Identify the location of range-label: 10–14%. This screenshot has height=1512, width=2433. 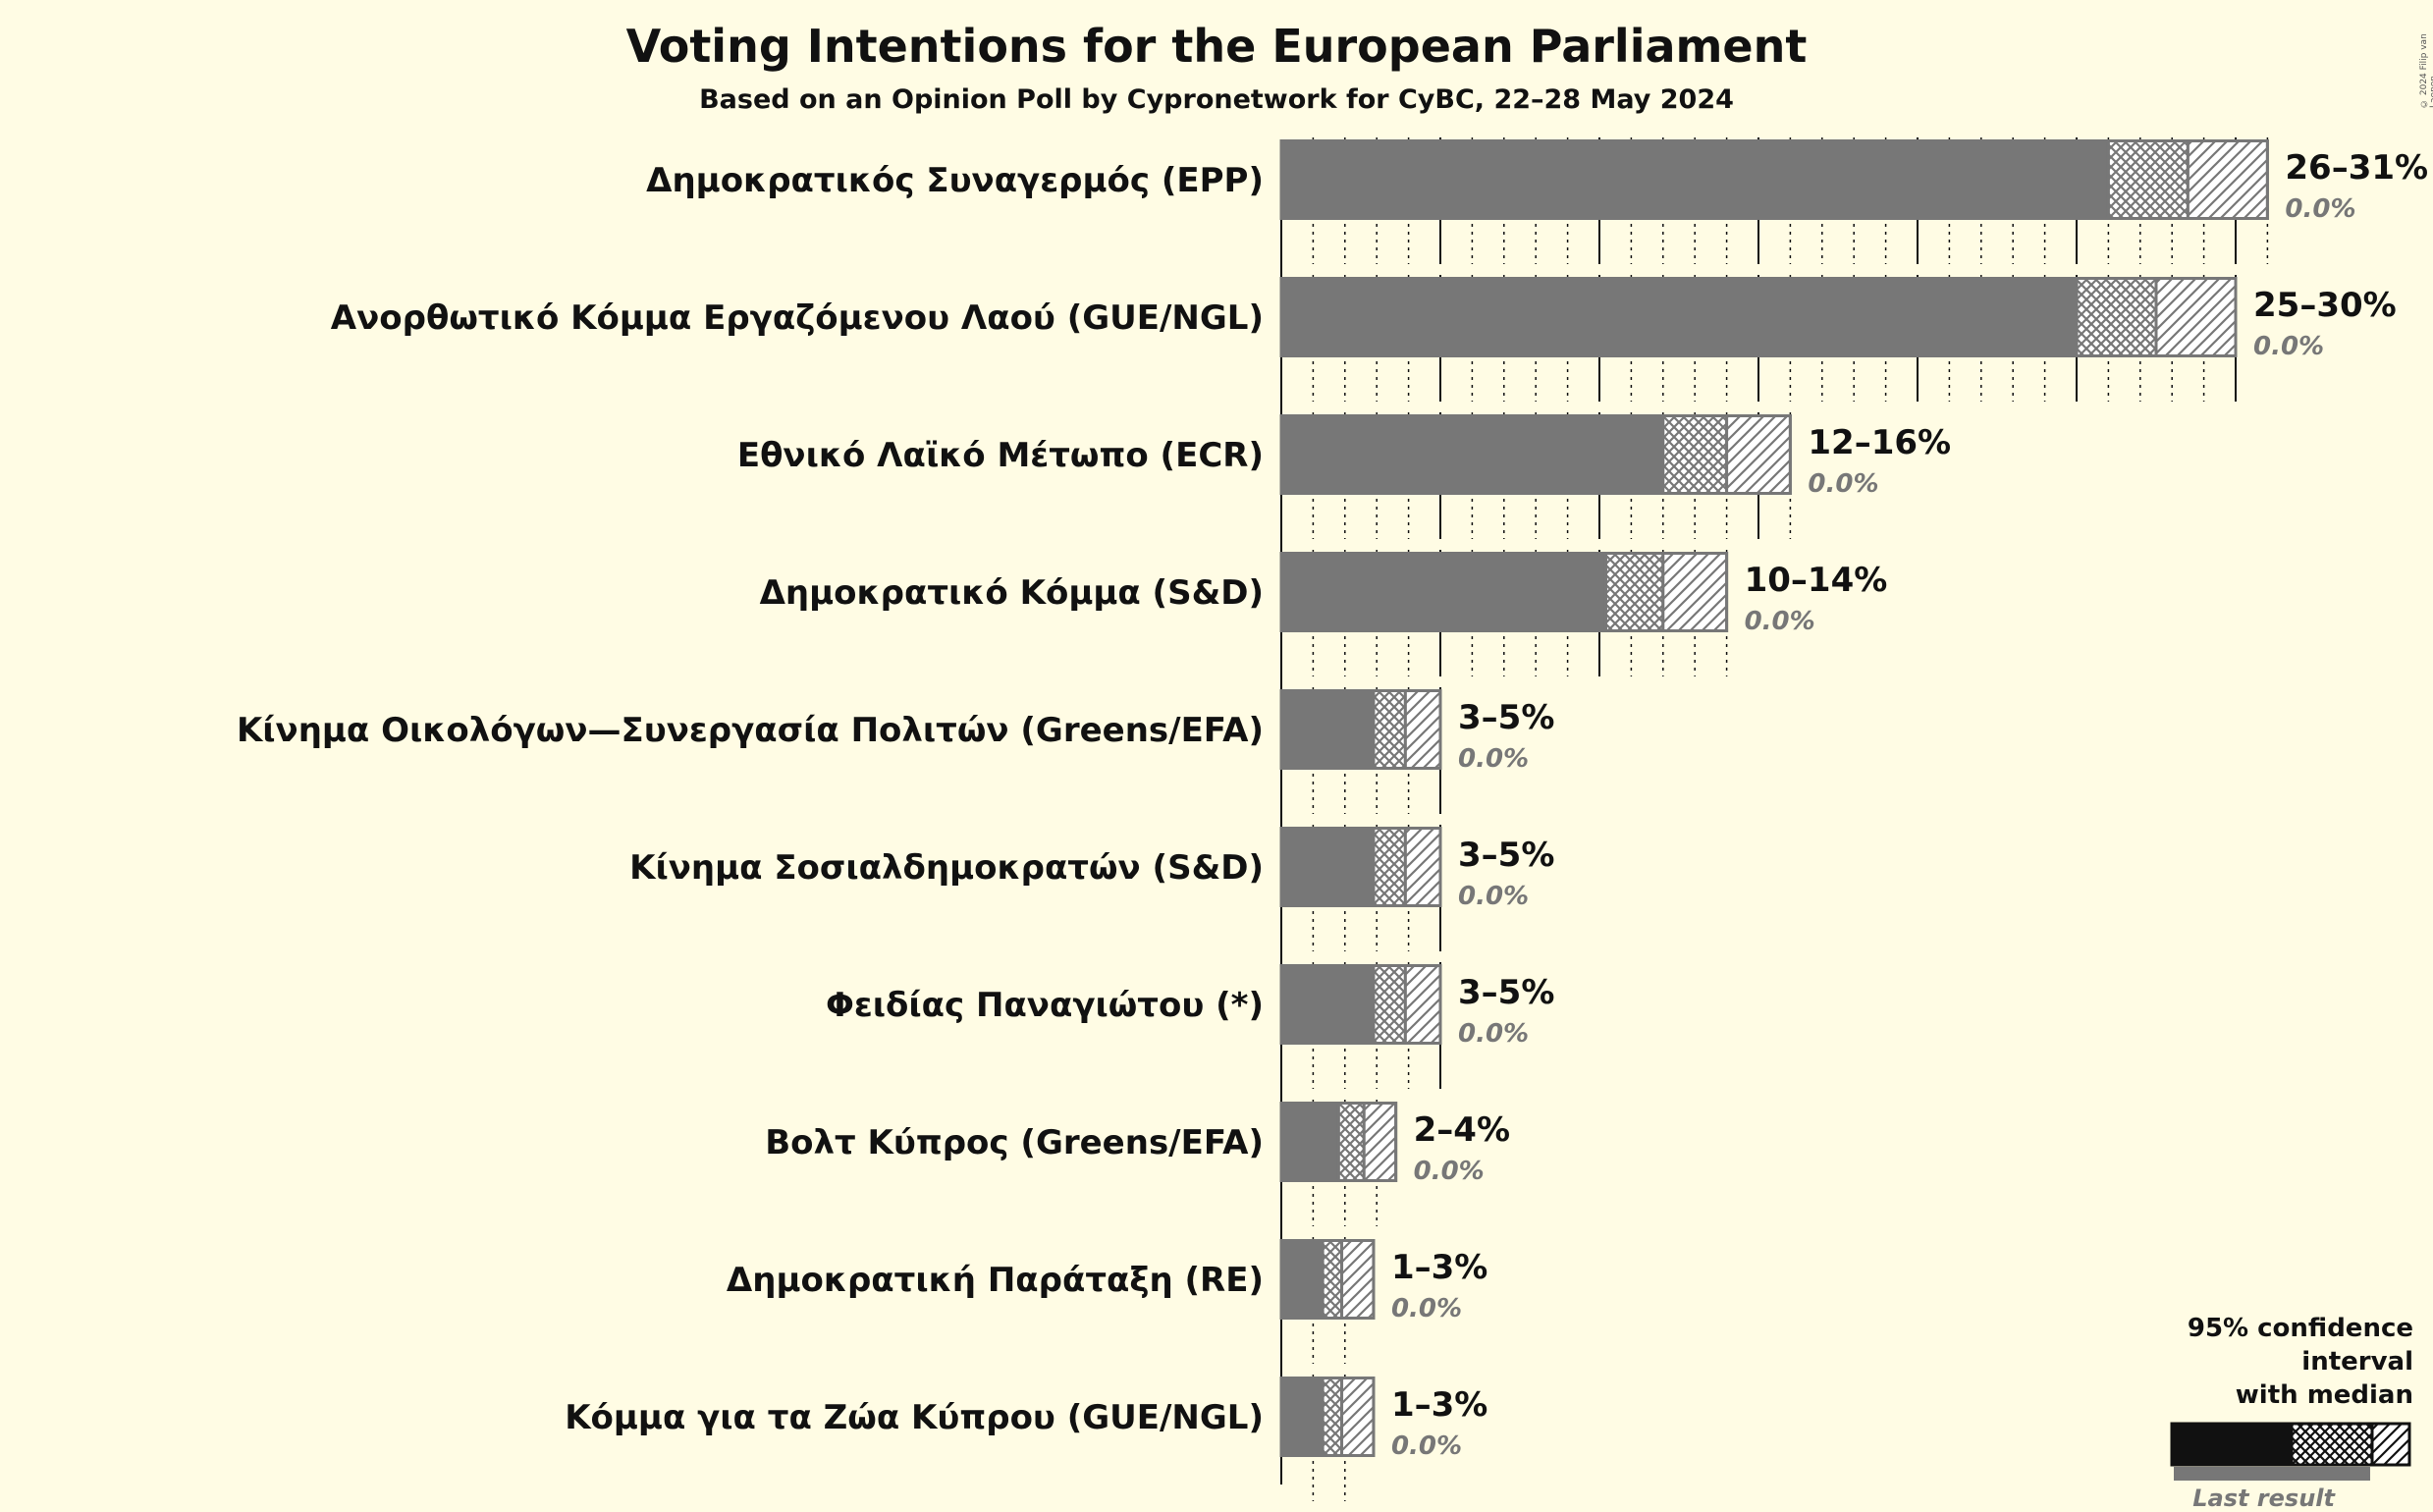
(1816, 580).